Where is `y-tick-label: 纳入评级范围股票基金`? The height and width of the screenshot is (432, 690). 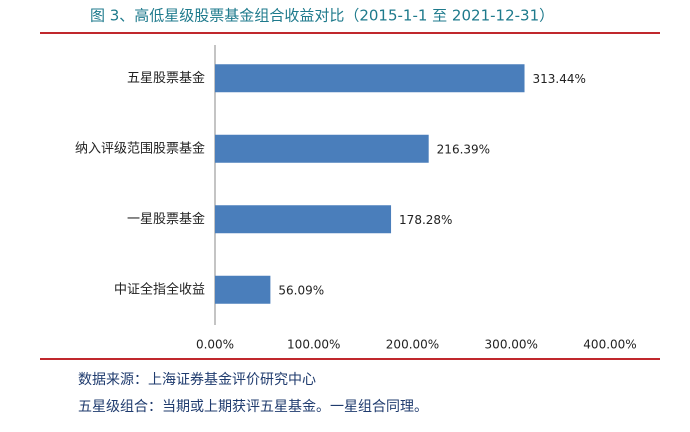
y-tick-label: 纳入评级范围股票基金 is located at coordinates (140, 148).